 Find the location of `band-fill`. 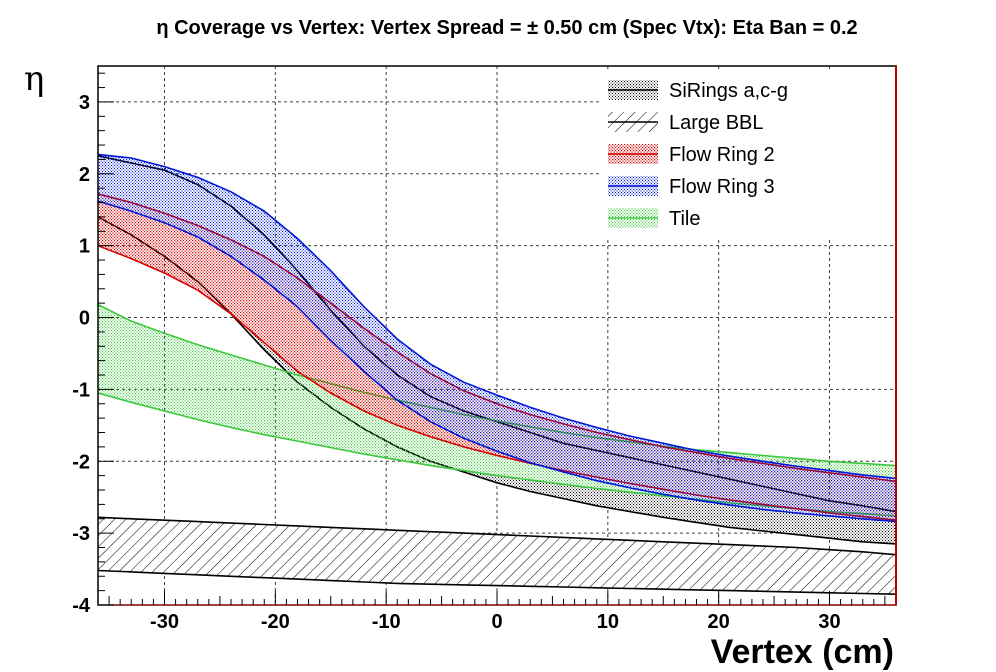

band-fill is located at coordinates (497, 556).